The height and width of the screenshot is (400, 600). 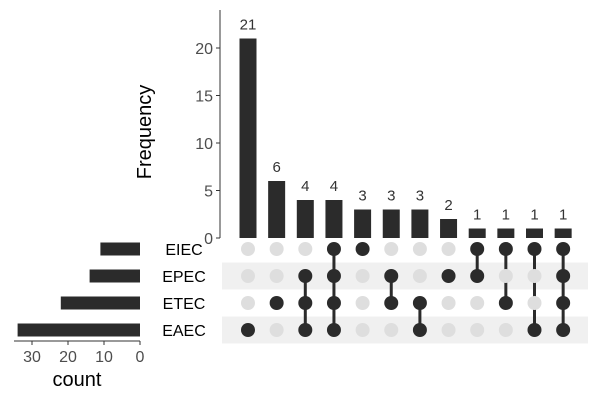 What do you see at coordinates (204, 144) in the screenshot?
I see `y-tick-label: 10` at bounding box center [204, 144].